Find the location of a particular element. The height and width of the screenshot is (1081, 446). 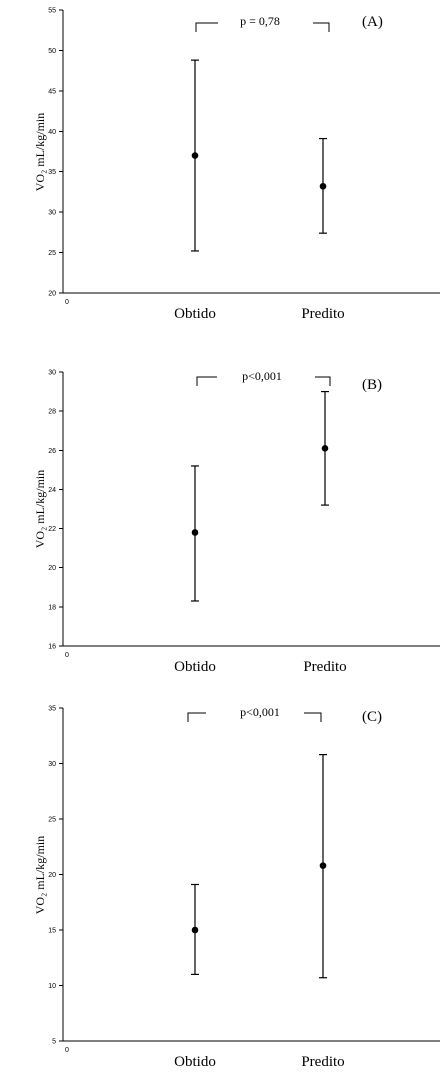

y-tick-label: 24 is located at coordinates (52, 490).